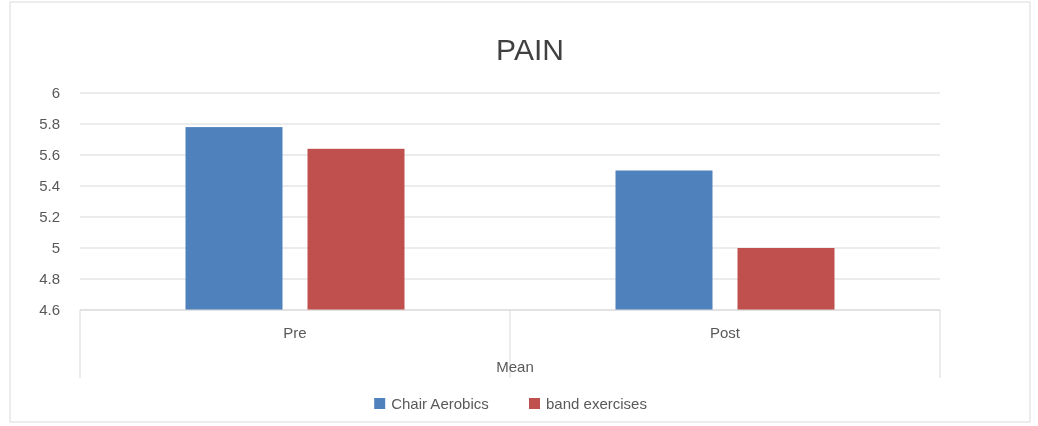  Describe the element at coordinates (295, 332) in the screenshot. I see `x-tick-label: Pre` at that location.